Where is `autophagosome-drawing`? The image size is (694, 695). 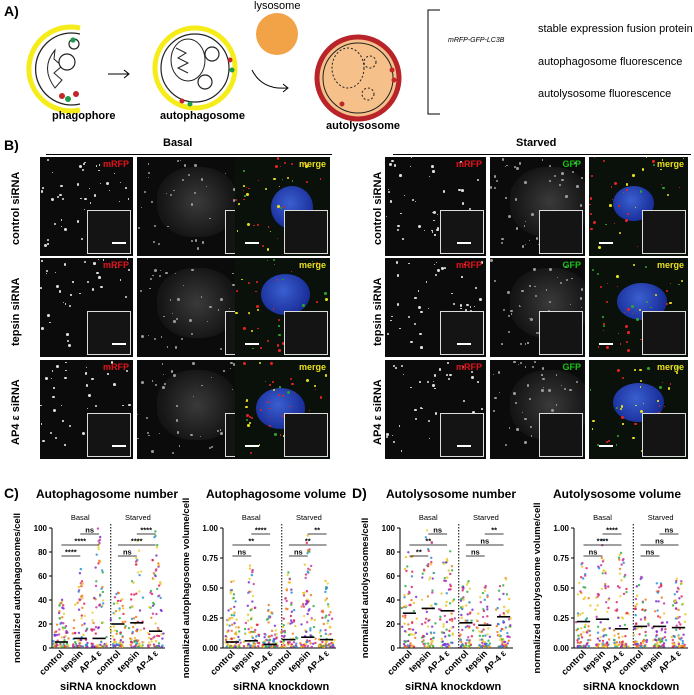
autophagosome-drawing is located at coordinates (195, 68).